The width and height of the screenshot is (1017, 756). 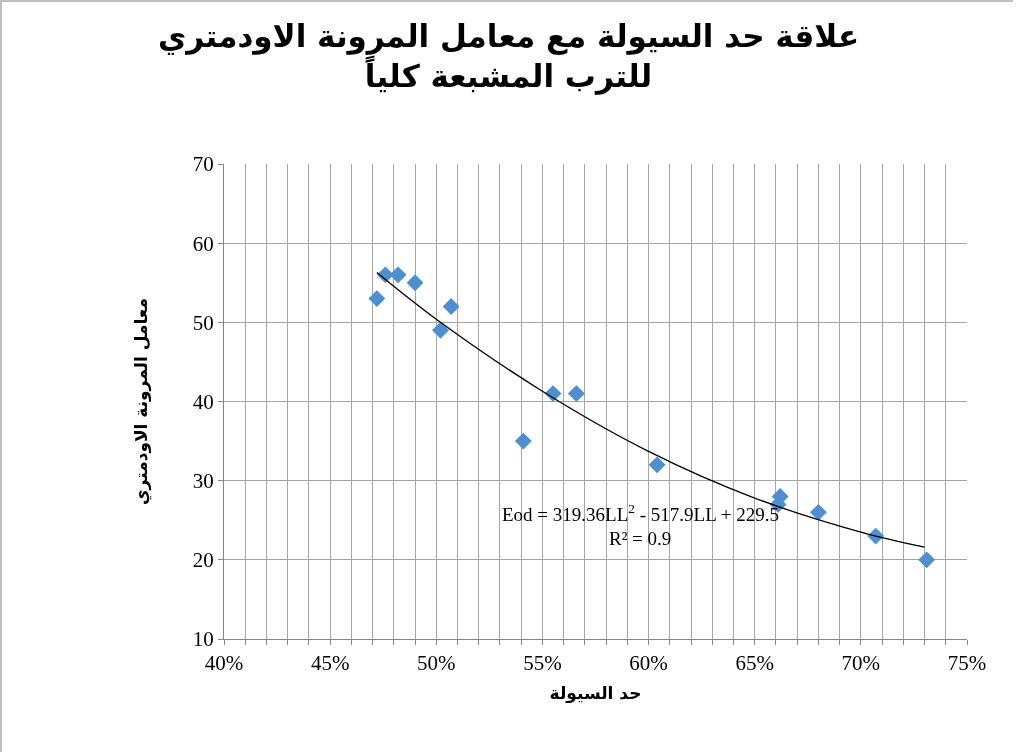 What do you see at coordinates (754, 663) in the screenshot?
I see `x-tick-label: 65%` at bounding box center [754, 663].